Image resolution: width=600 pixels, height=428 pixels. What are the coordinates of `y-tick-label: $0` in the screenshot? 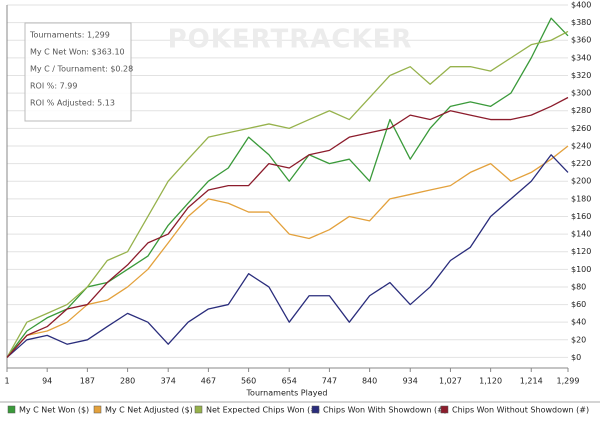 It's located at (576, 357).